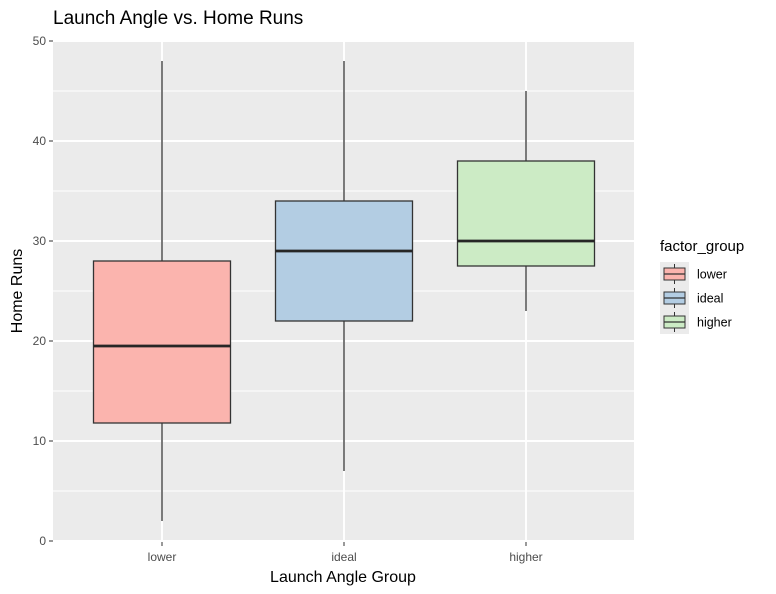  Describe the element at coordinates (710, 299) in the screenshot. I see `legend-label: ideal` at that location.